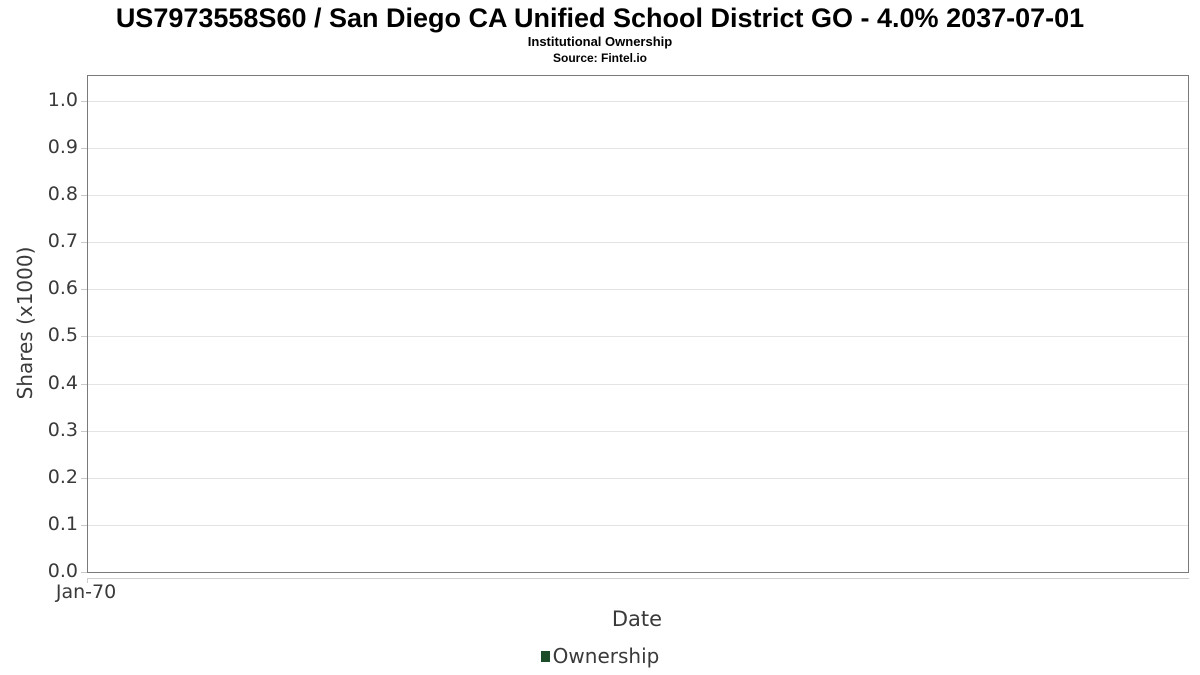 This screenshot has height=675, width=1200. What do you see at coordinates (86, 592) in the screenshot?
I see `x-tick-label: Jan-70` at bounding box center [86, 592].